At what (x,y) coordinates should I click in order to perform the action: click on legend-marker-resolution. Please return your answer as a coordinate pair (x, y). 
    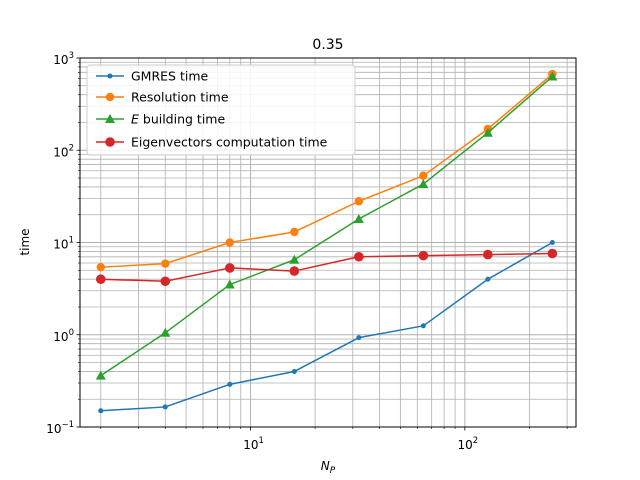
    Looking at the image, I should click on (110, 97).